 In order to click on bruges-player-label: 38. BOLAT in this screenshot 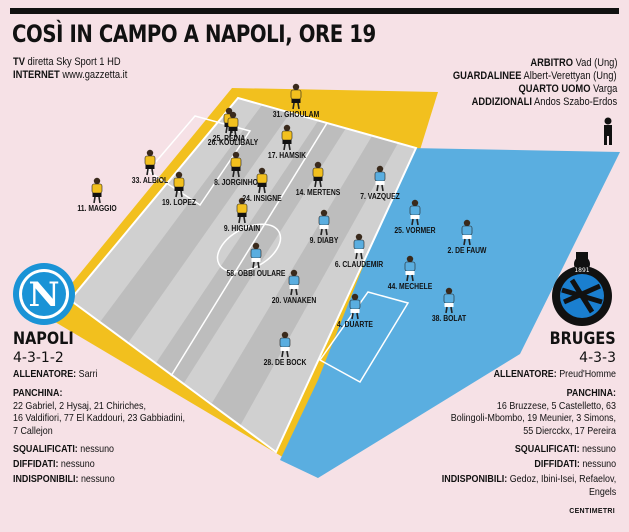, I will do `click(449, 318)`.